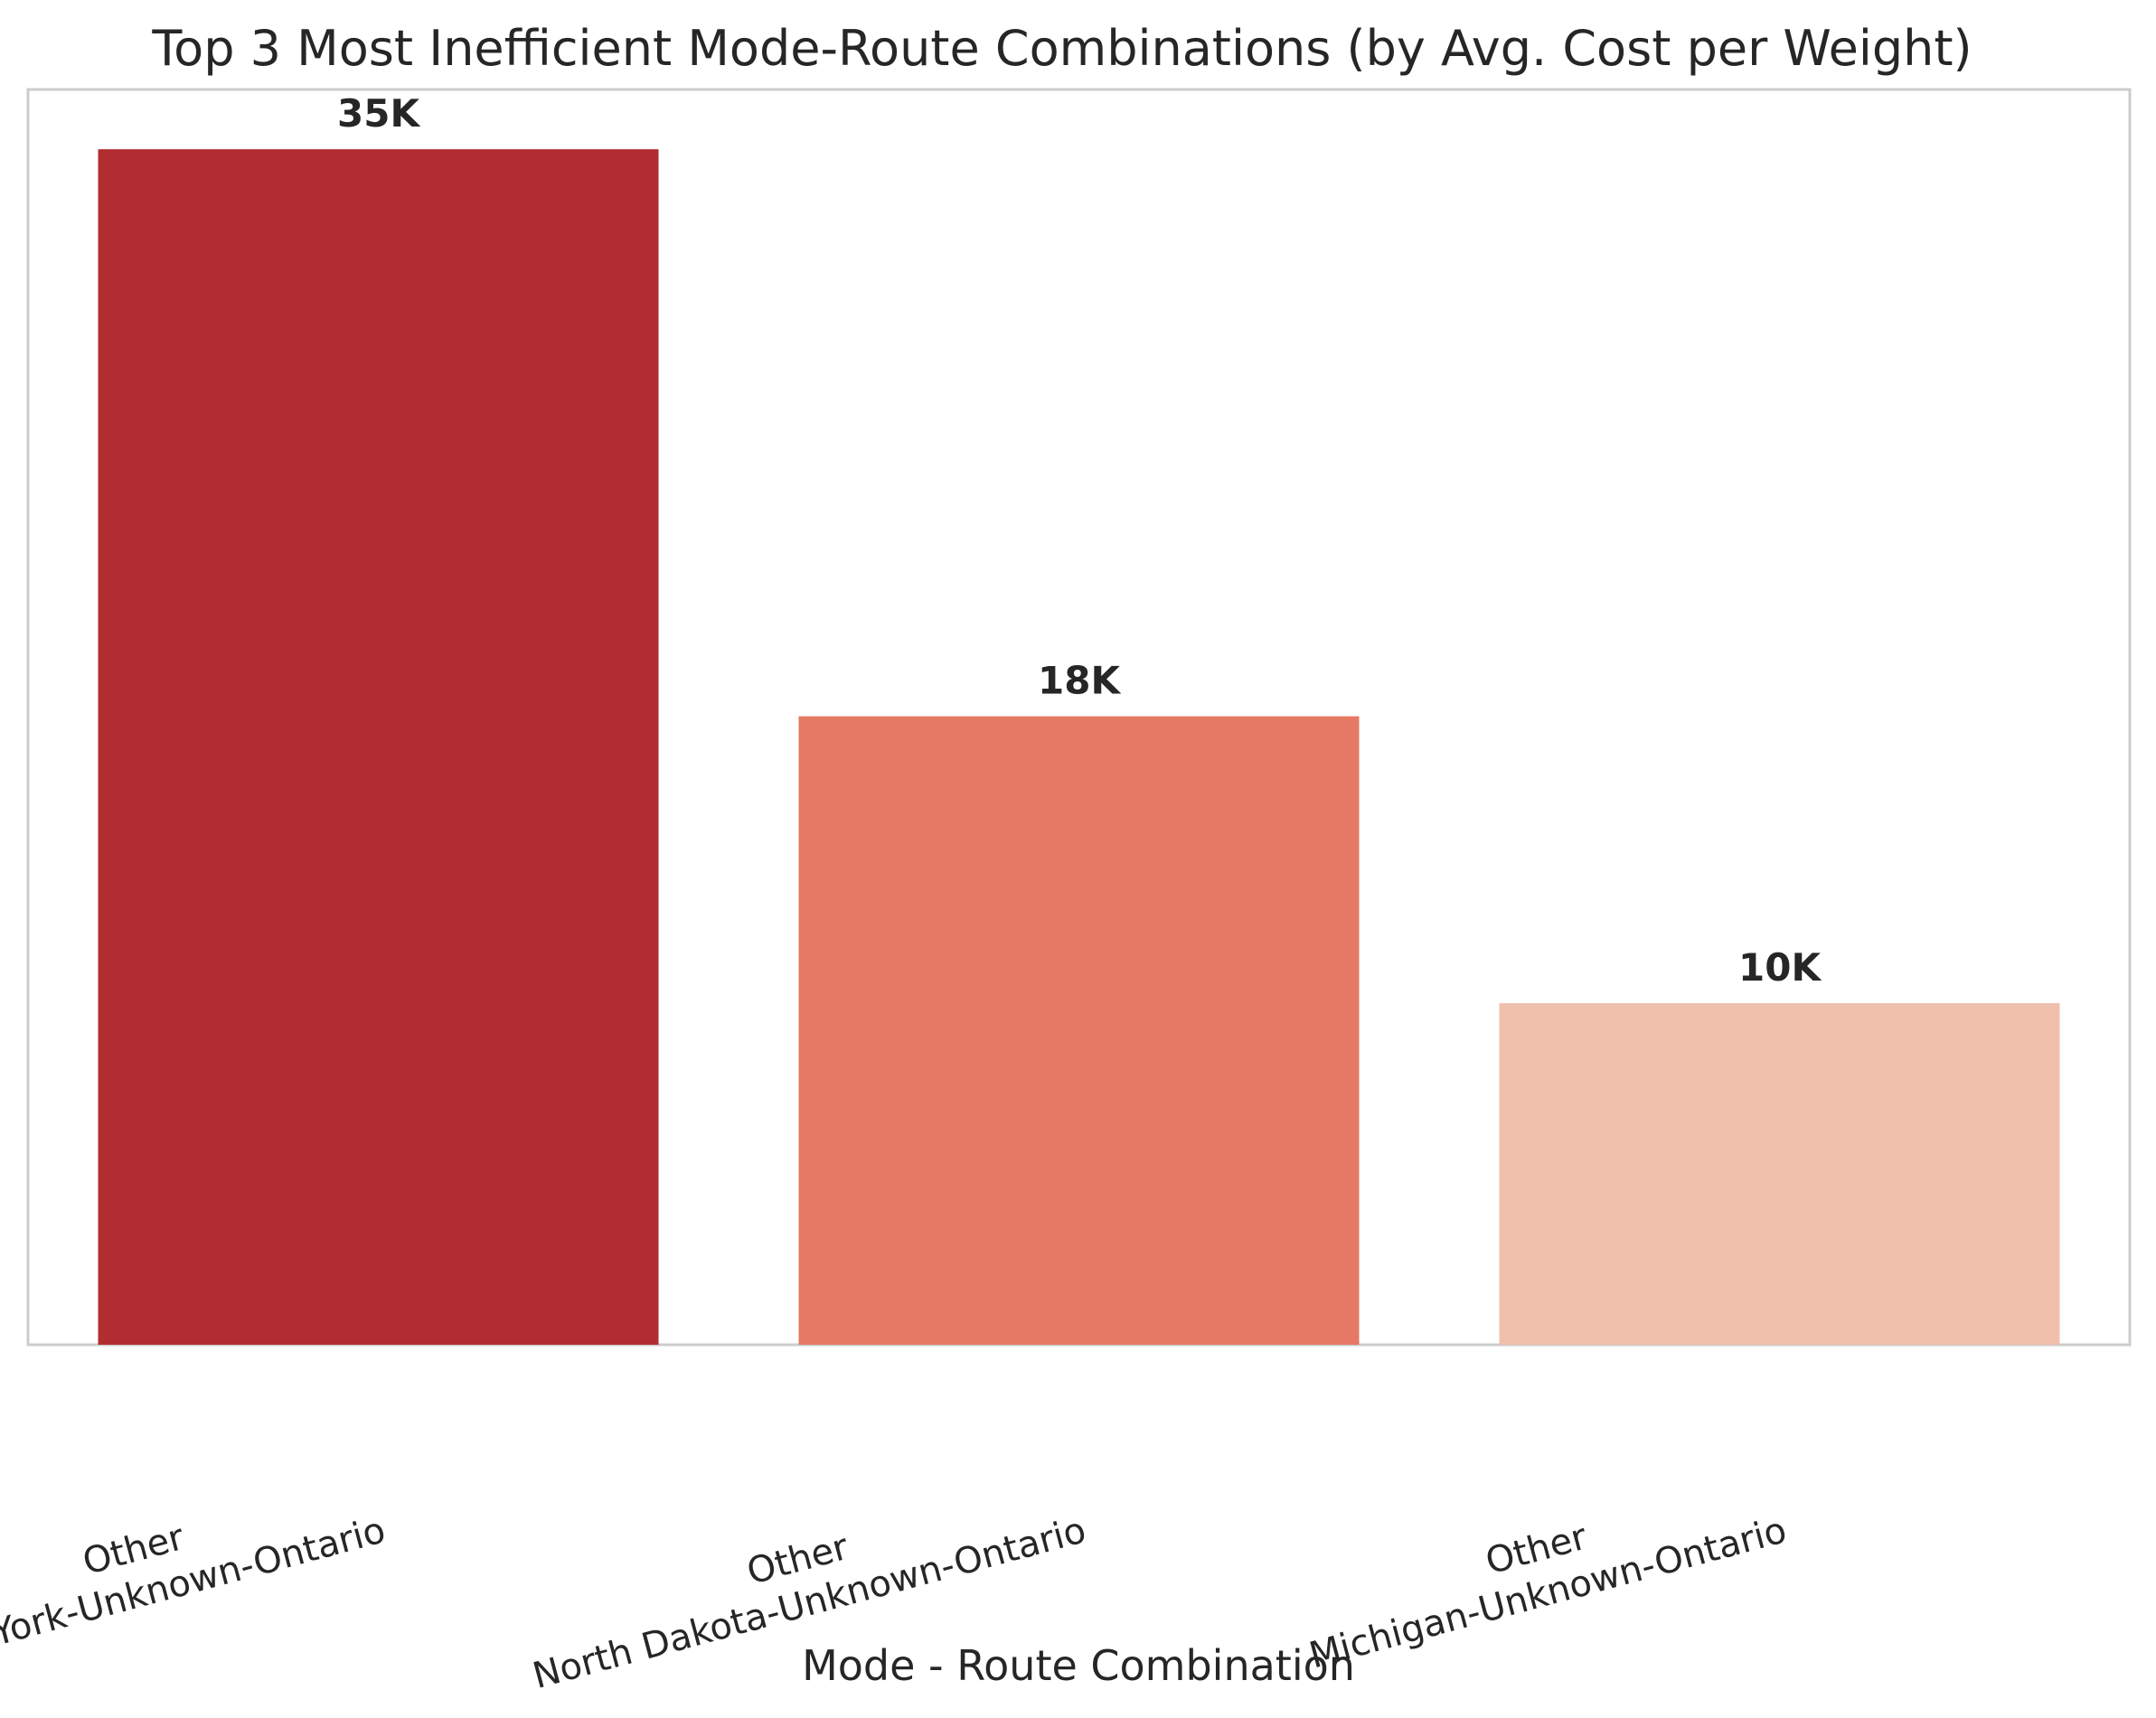 This screenshot has height=1718, width=2156. What do you see at coordinates (1780, 967) in the screenshot?
I see `bar-value-label-3: 10K` at bounding box center [1780, 967].